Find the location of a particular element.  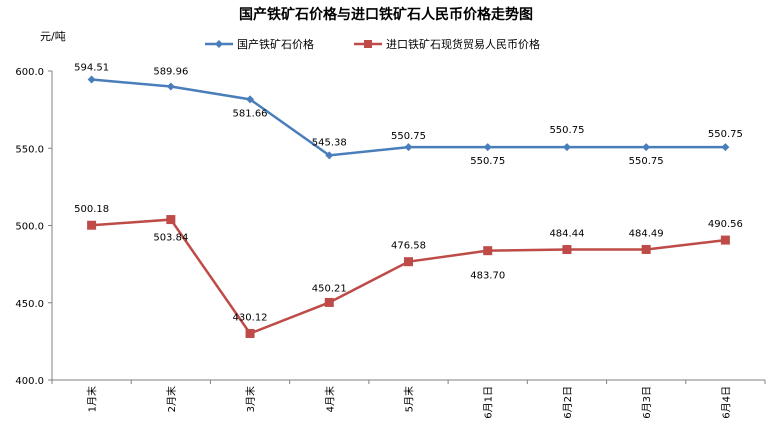

x-tick-label: 6月2日 is located at coordinates (568, 402).